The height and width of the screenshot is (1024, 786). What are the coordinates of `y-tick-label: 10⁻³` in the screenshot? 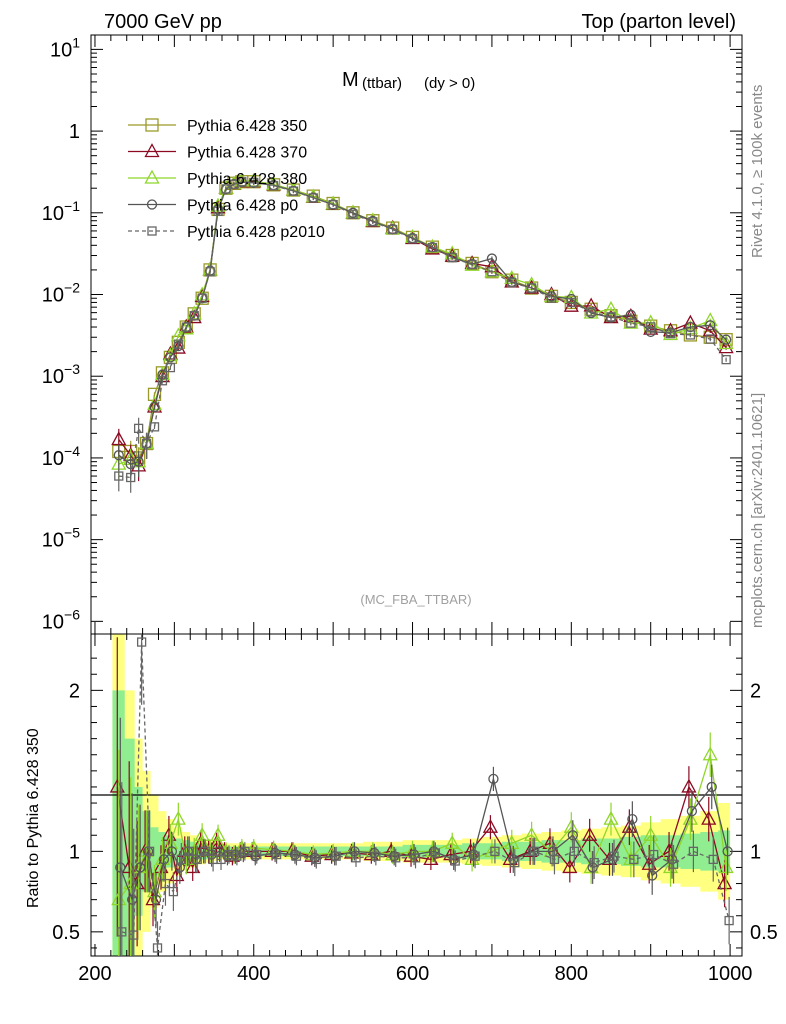 It's located at (61, 374).